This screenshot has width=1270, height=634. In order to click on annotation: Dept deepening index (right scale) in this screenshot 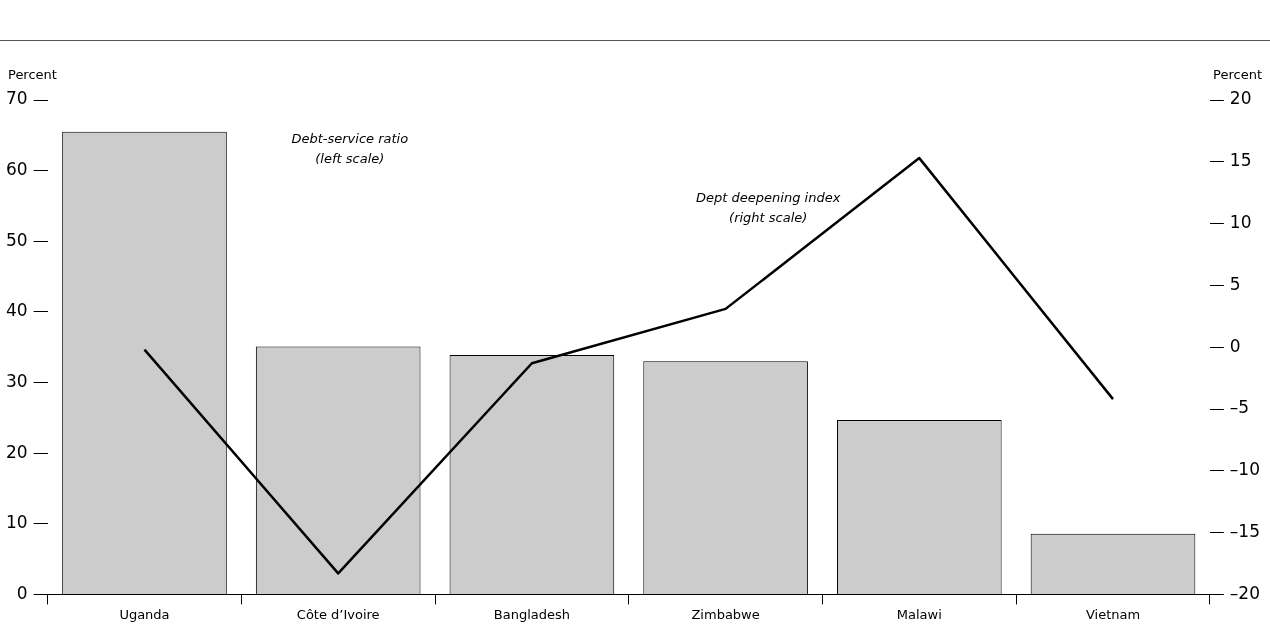, I will do `click(768, 208)`.